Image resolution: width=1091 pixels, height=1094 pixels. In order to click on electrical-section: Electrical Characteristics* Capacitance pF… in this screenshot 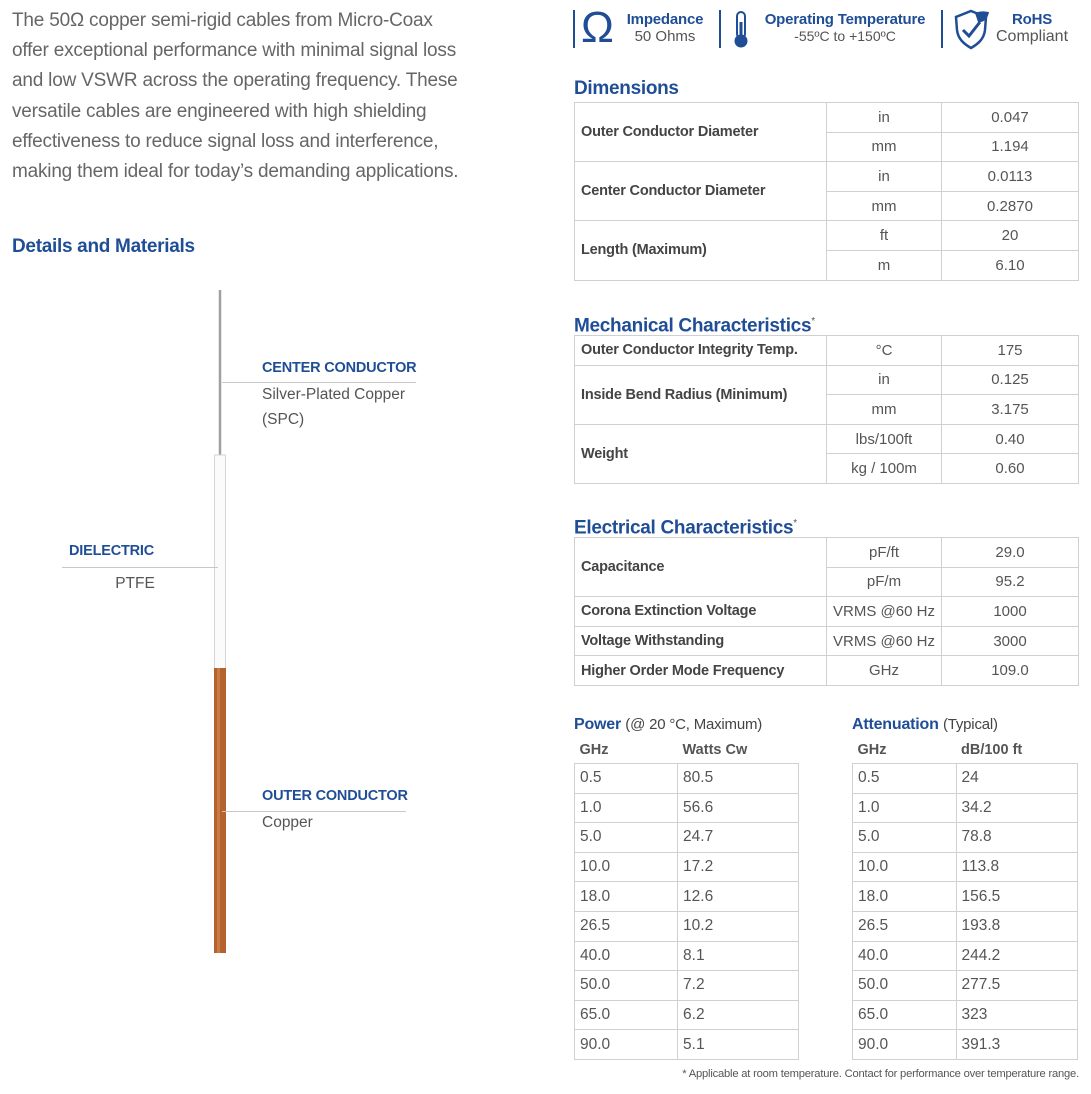, I will do `click(826, 598)`.